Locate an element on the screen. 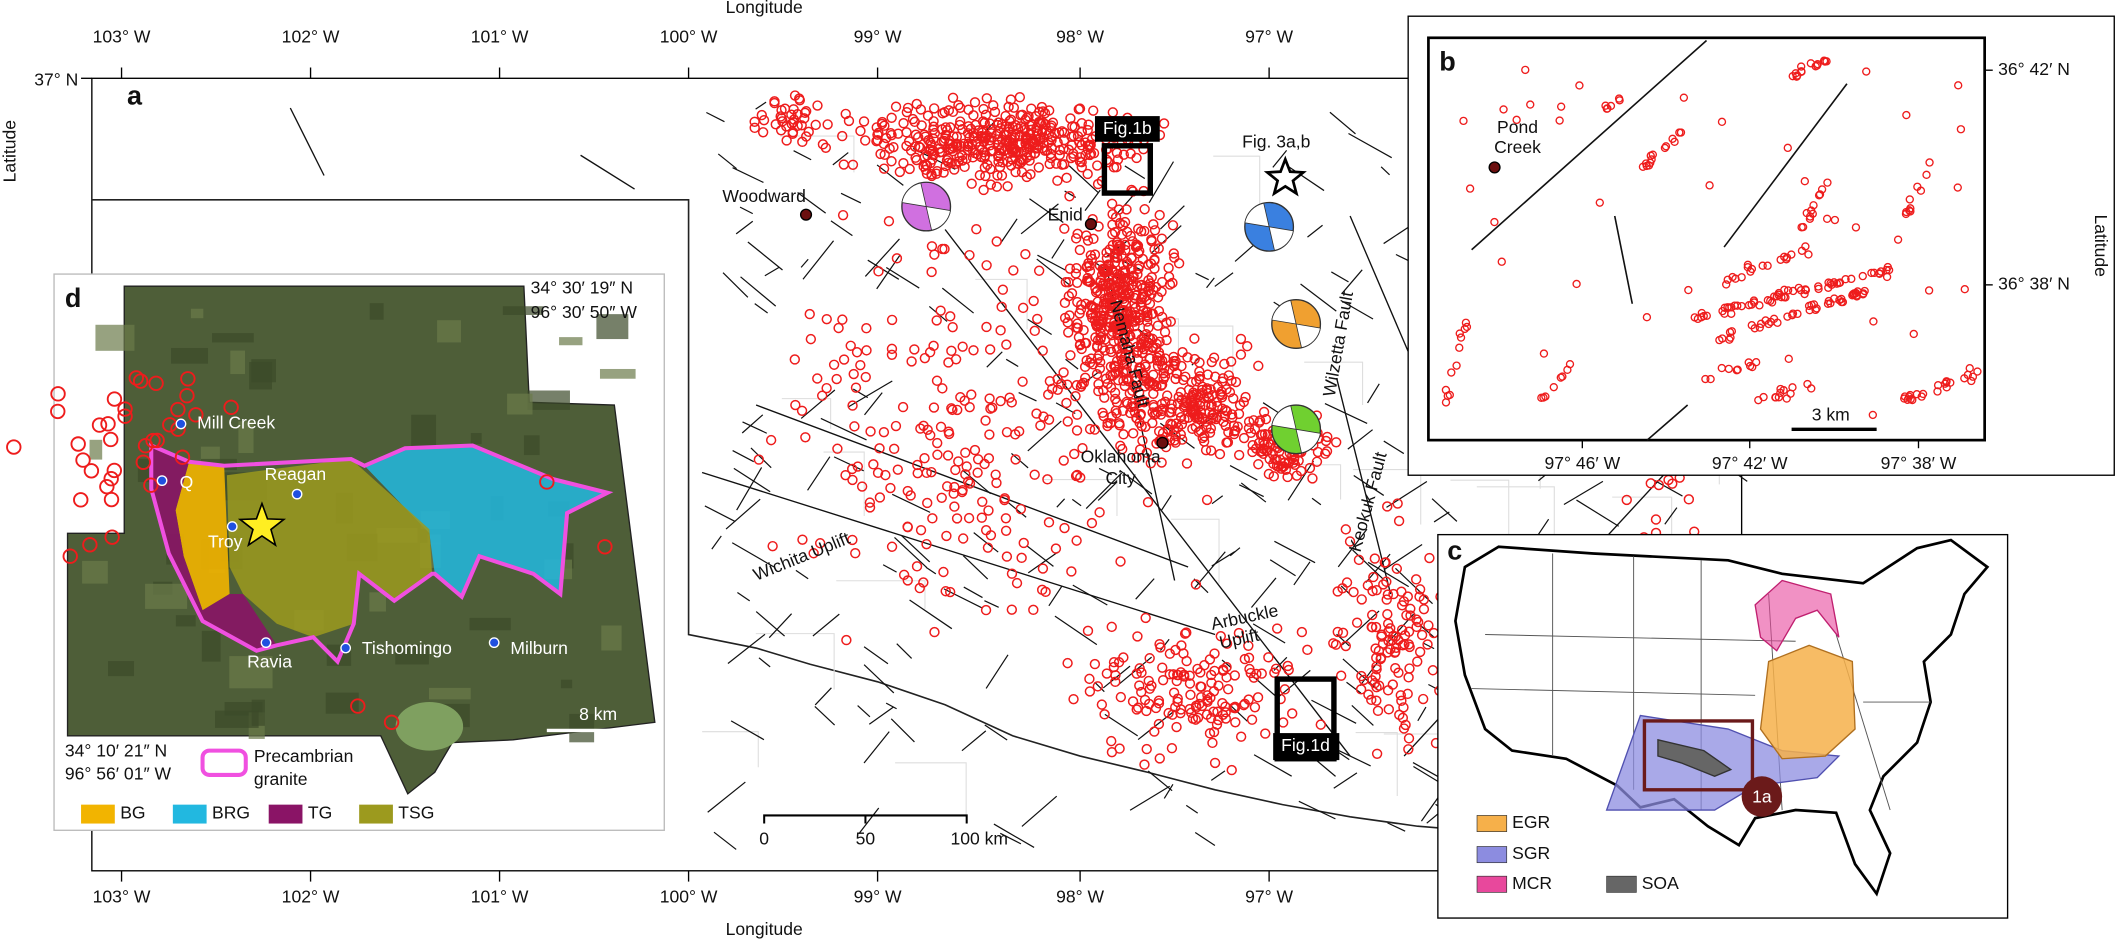  marker-label: 1a is located at coordinates (1762, 797).